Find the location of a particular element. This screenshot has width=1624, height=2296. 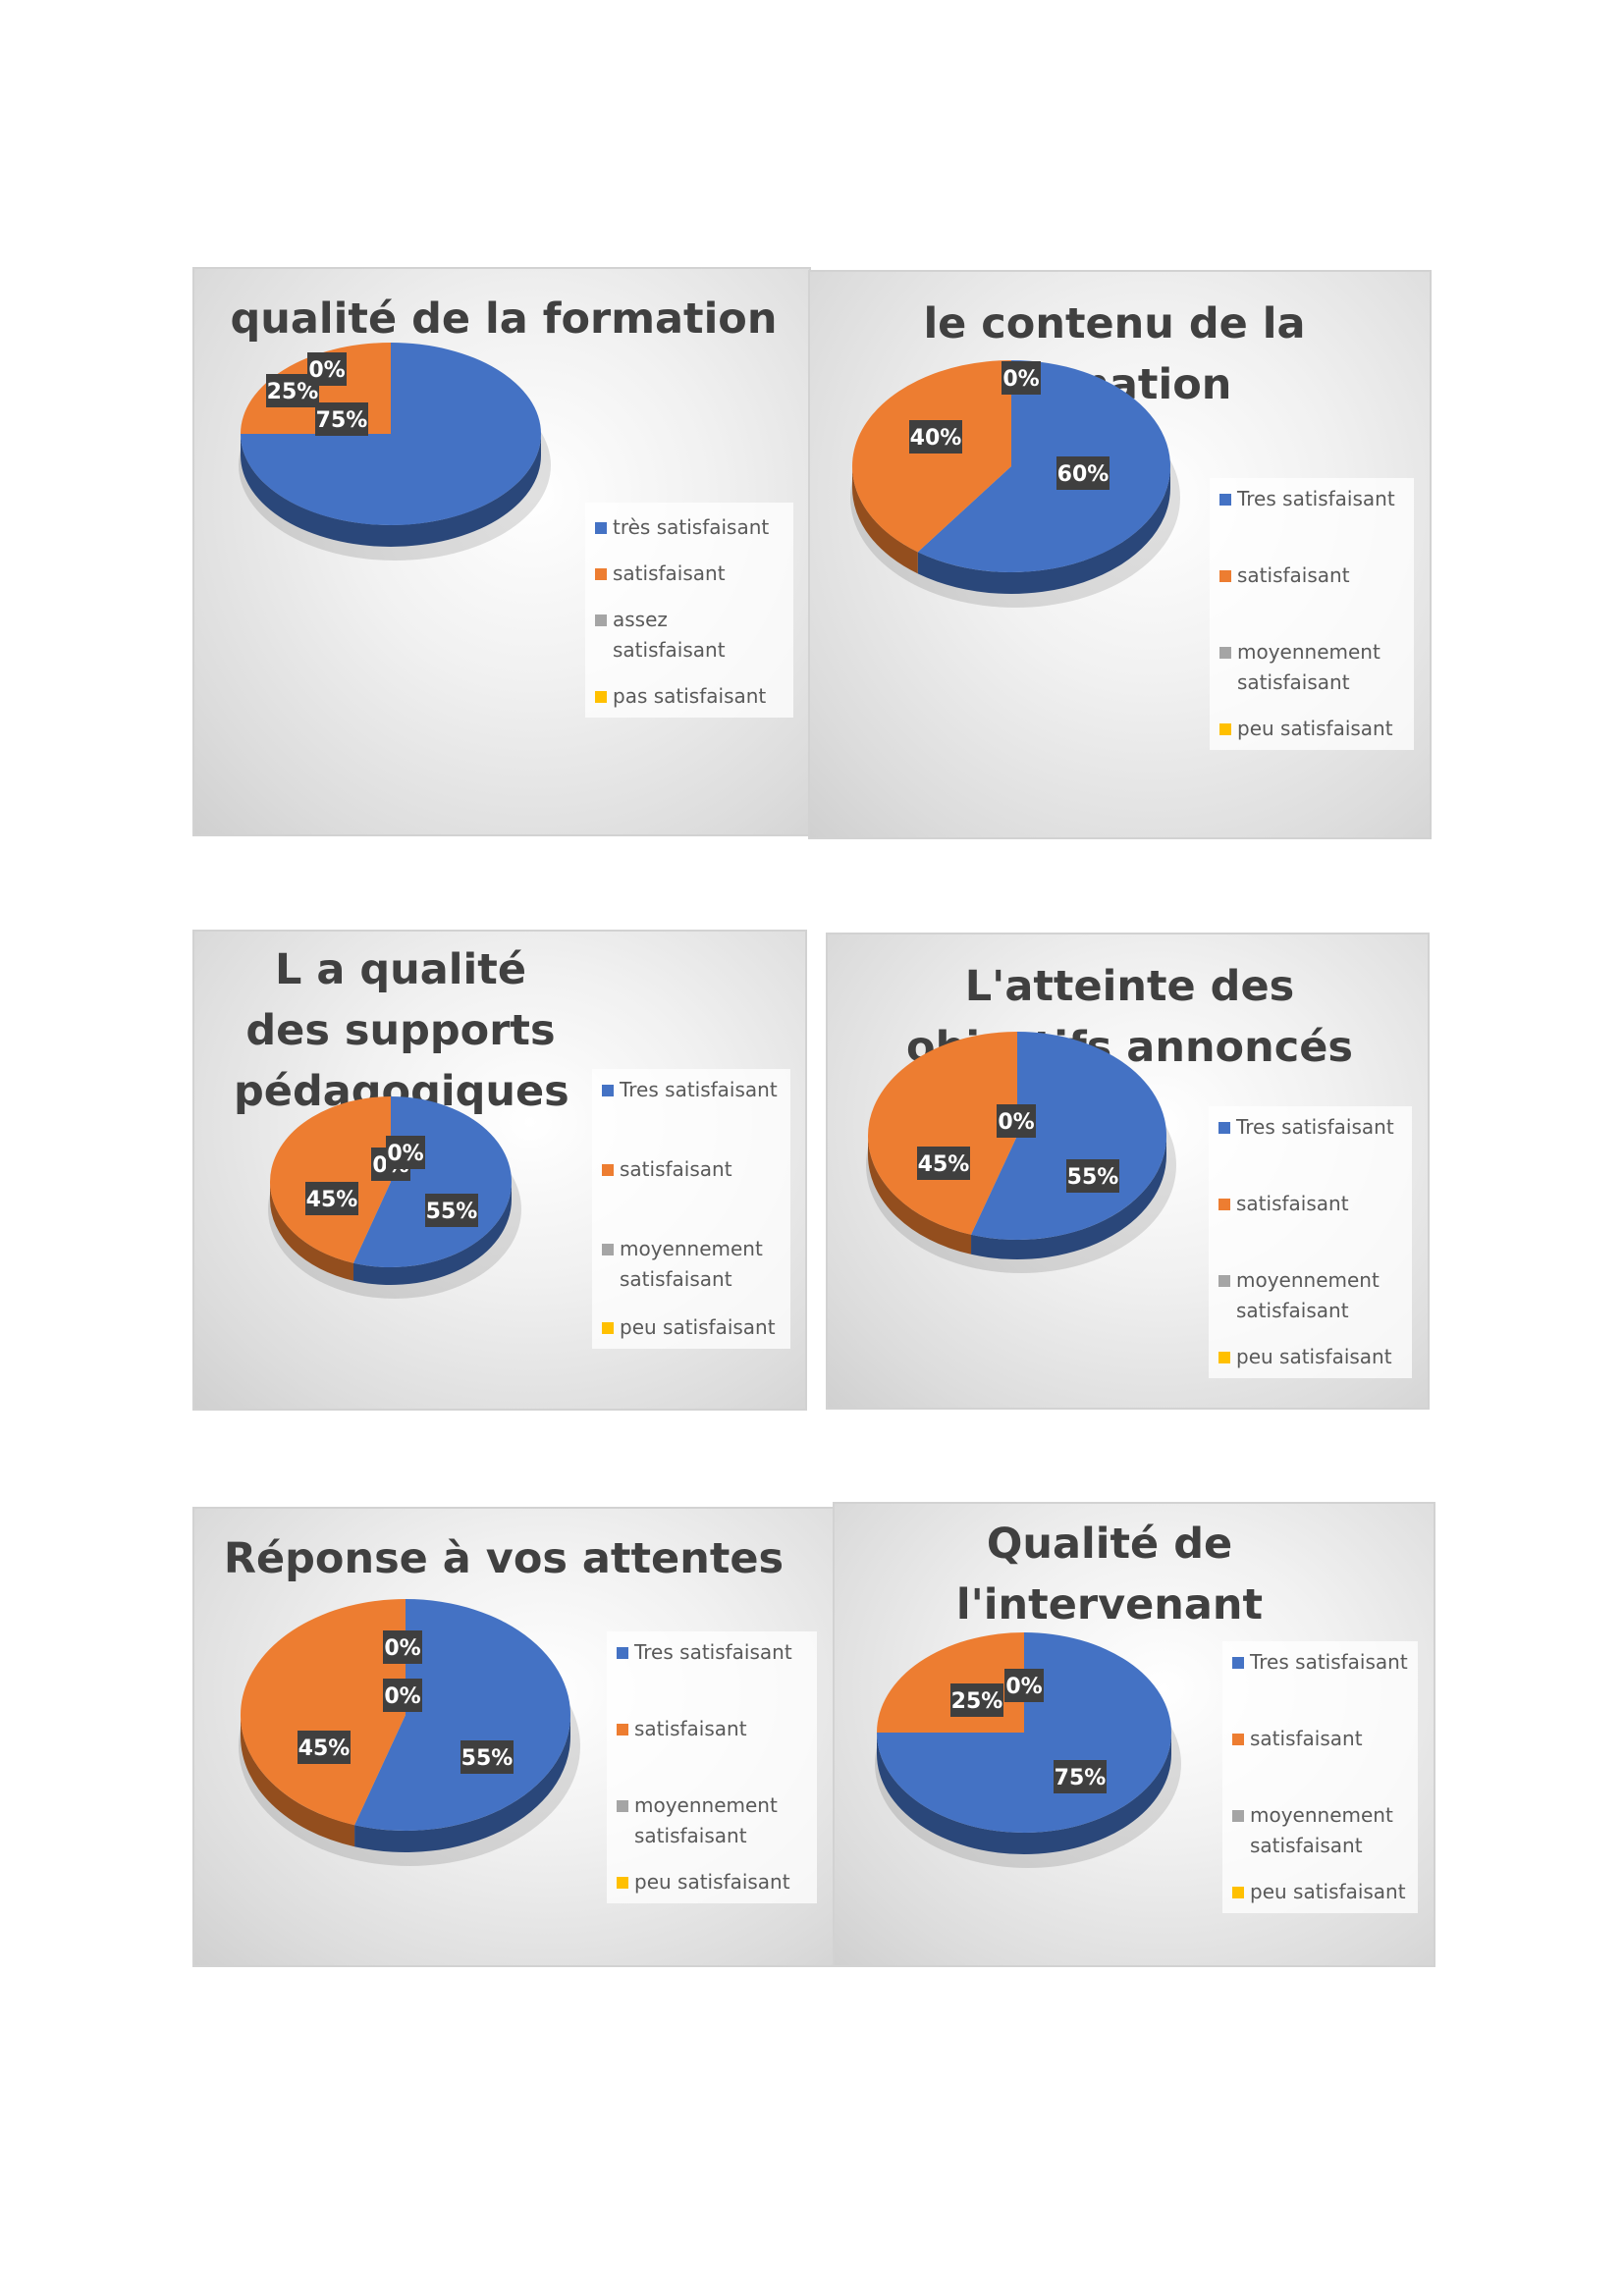

data-label: 40% is located at coordinates (935, 437).